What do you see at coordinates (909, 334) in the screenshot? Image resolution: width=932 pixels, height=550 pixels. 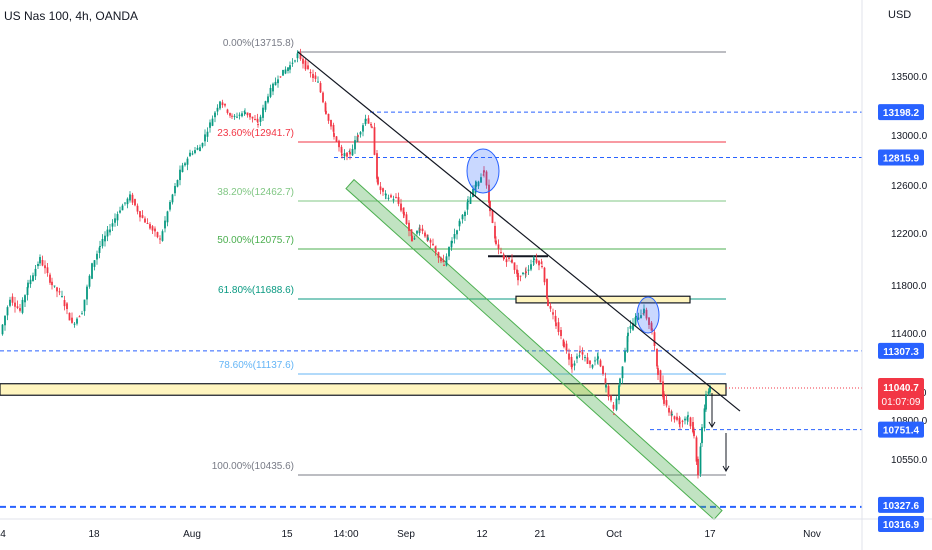 I see `price-tick-label: 11400.0` at bounding box center [909, 334].